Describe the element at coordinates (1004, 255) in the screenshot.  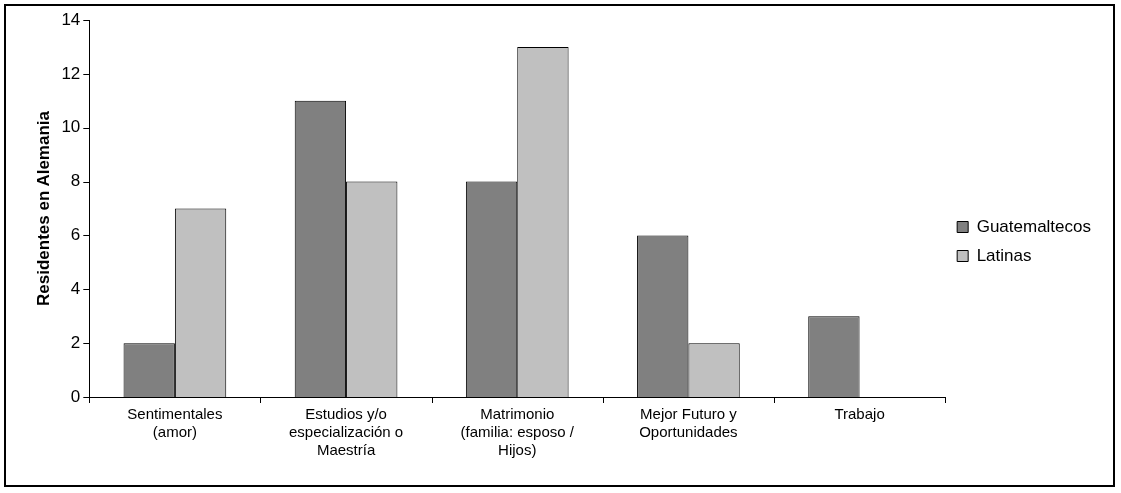
I see `legend-label: Latinas` at that location.